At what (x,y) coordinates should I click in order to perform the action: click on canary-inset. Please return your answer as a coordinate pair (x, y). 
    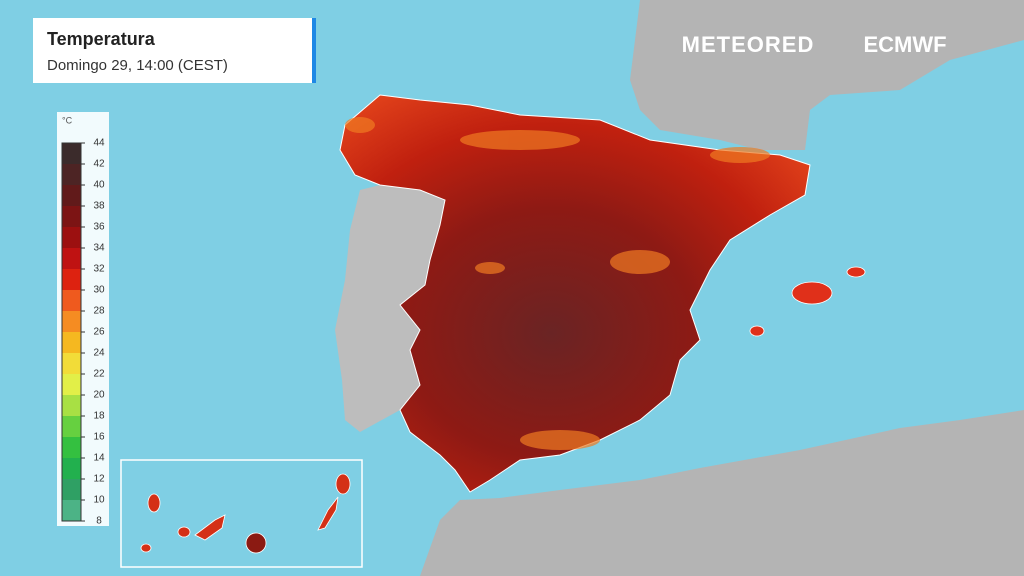
    Looking at the image, I should click on (241, 513).